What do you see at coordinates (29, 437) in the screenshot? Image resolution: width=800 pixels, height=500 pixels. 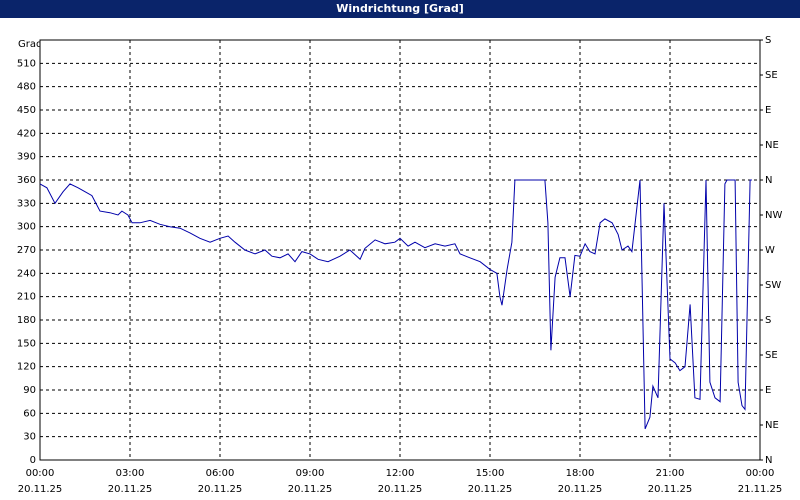 I see `y-tick-label: 30` at bounding box center [29, 437].